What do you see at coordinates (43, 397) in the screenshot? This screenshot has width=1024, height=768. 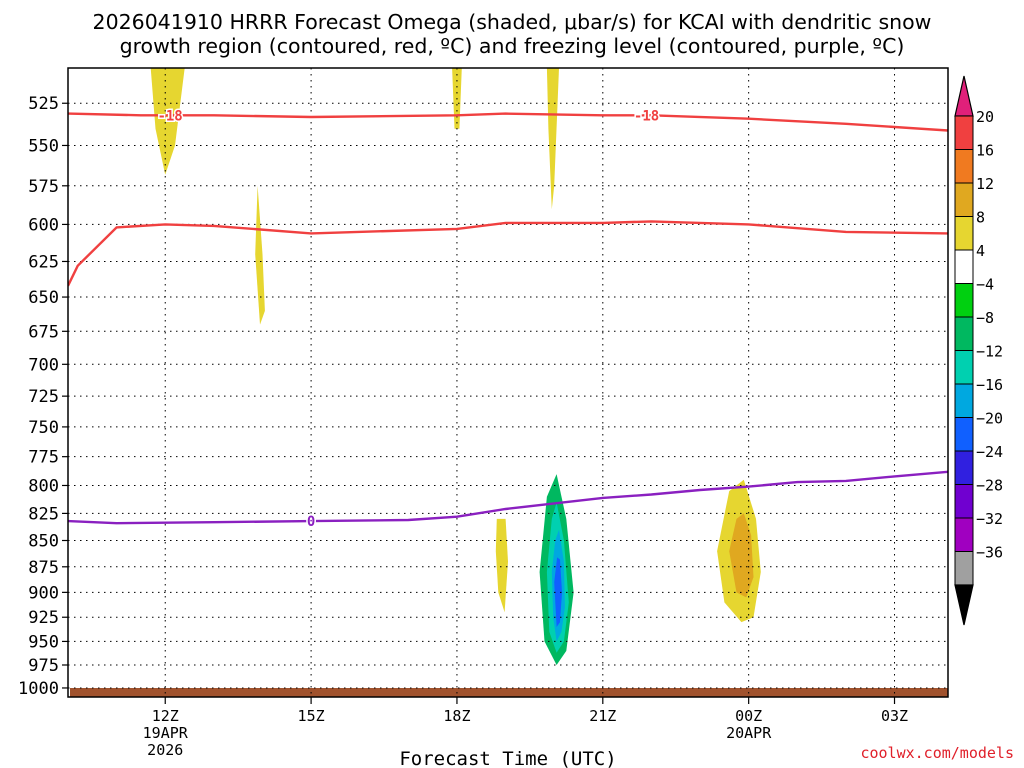 I see `y-tick-label-725: 725` at bounding box center [43, 397].